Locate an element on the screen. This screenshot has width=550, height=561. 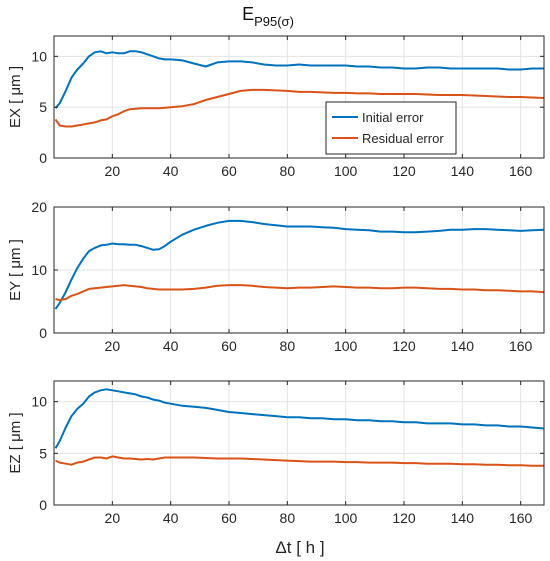
title-main: E is located at coordinates (248, 14).